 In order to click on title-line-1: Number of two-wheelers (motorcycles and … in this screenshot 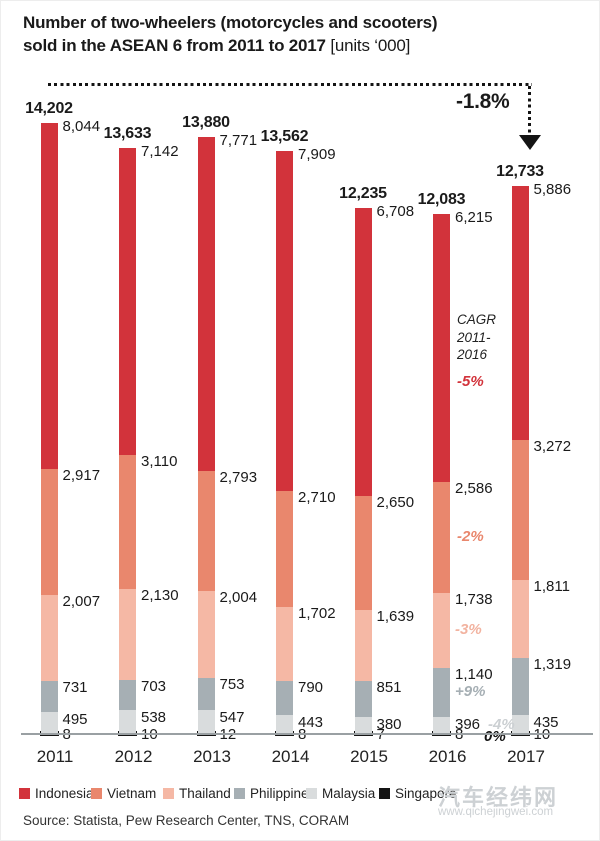, I will do `click(230, 22)`.